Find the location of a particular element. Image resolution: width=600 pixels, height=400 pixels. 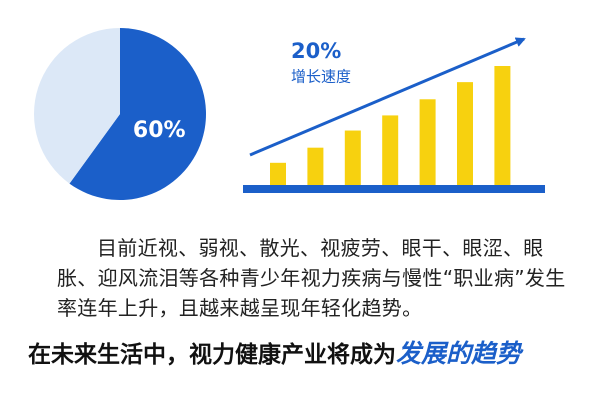

pie-chart: 60% is located at coordinates (120, 114).